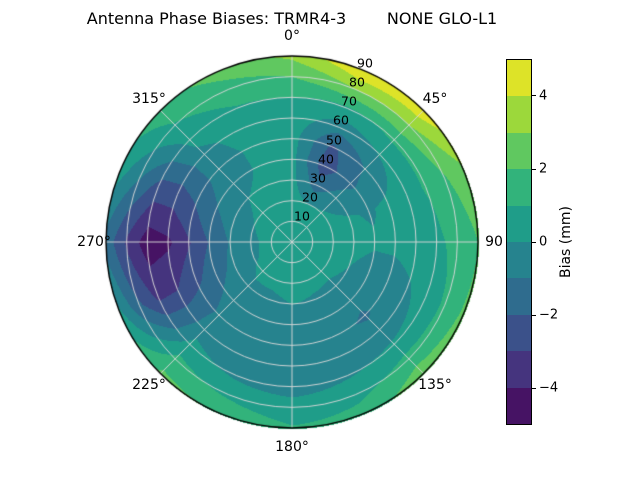  What do you see at coordinates (149, 385) in the screenshot?
I see `theta-label-225: 225°` at bounding box center [149, 385].